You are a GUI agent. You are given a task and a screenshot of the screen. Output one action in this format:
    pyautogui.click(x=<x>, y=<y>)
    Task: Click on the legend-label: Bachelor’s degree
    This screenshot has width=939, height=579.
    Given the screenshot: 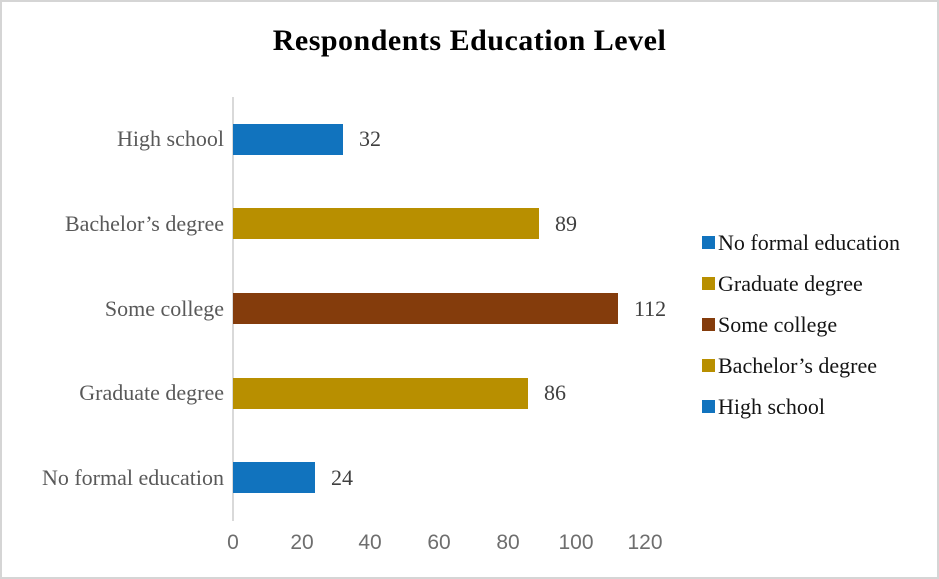 What is the action you would take?
    pyautogui.click(x=798, y=365)
    